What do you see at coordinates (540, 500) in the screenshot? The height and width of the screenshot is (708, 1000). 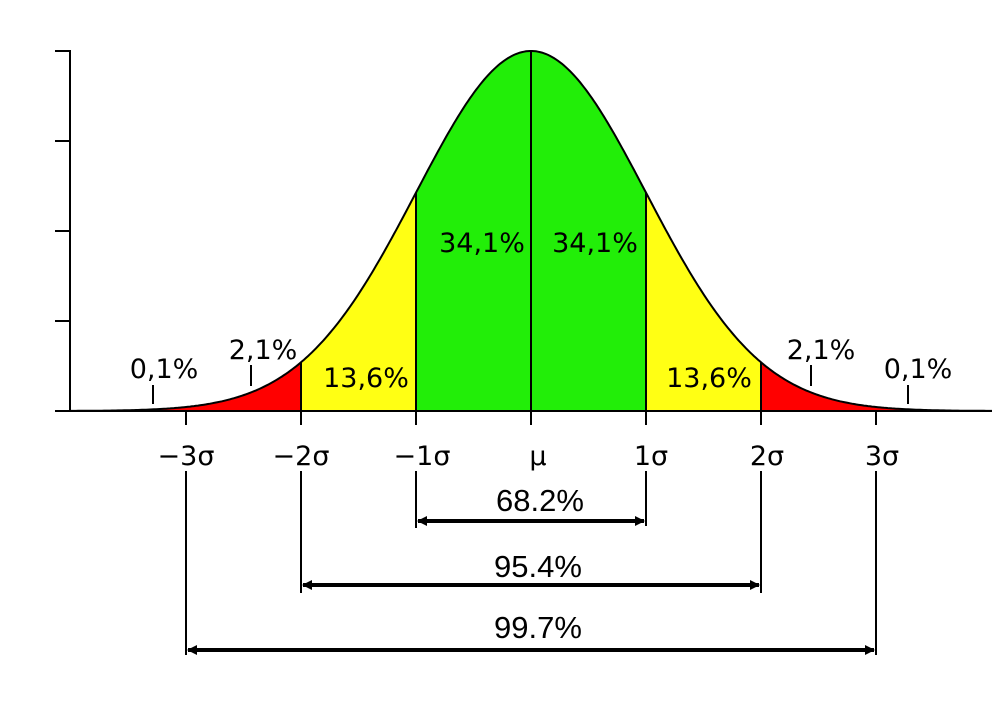 I see `range-label-68: 68.2%` at bounding box center [540, 500].